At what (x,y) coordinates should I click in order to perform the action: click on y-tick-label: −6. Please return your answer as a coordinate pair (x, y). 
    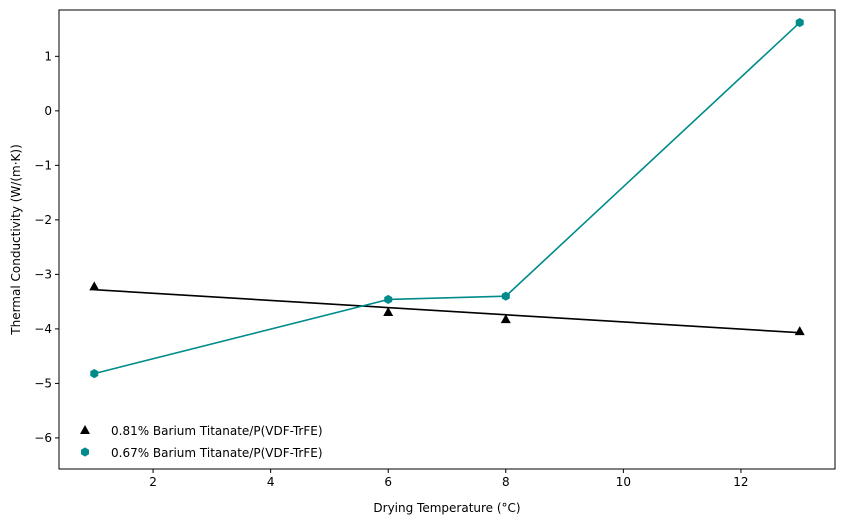
    Looking at the image, I should click on (43, 438).